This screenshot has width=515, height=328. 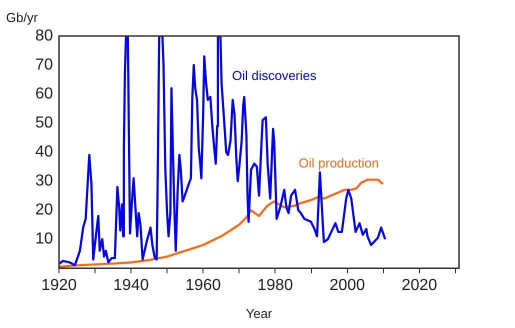 What do you see at coordinates (44, 123) in the screenshot?
I see `y-tick-label: 50` at bounding box center [44, 123].